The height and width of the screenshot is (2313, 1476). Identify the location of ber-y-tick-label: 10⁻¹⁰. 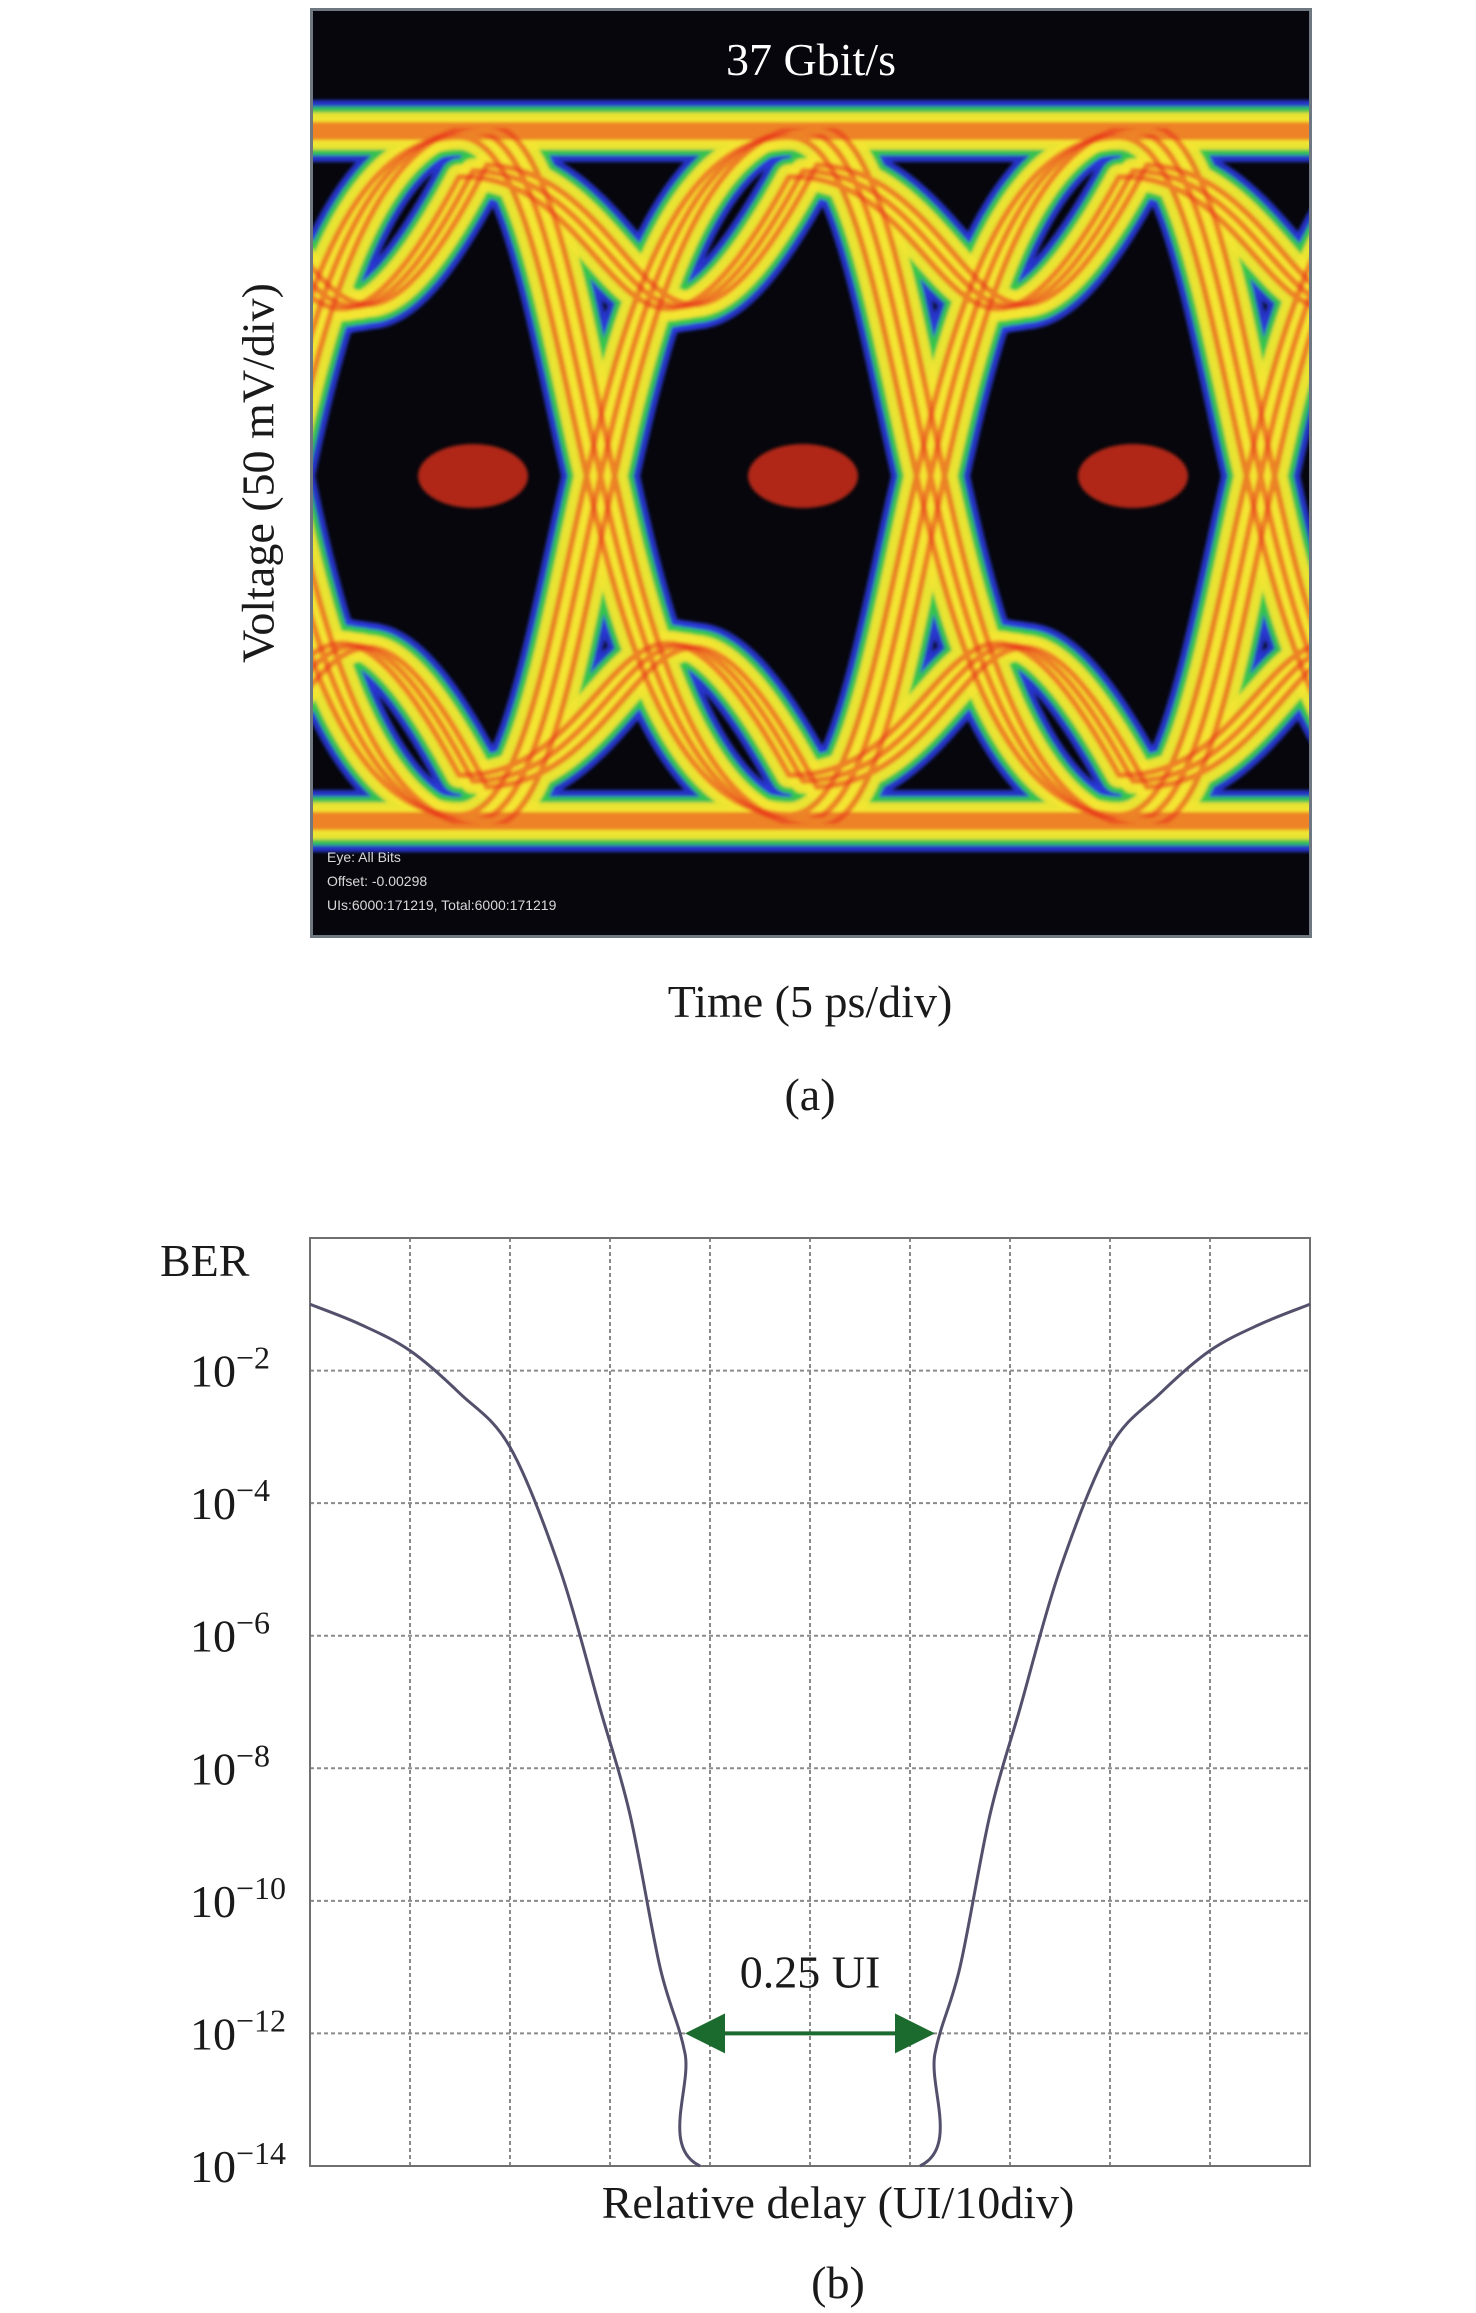
(238, 1898).